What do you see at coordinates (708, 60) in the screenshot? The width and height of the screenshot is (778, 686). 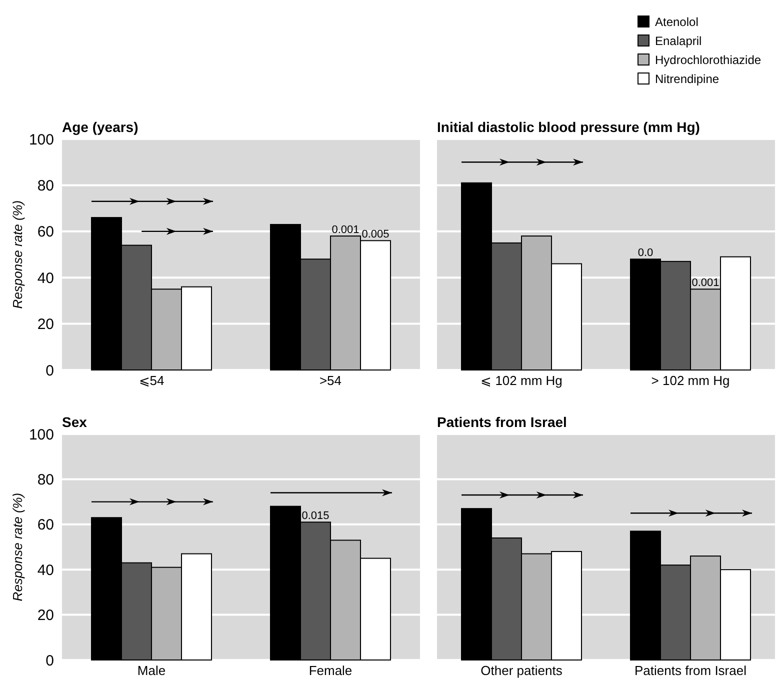 I see `legend-label: Hydrochlorothiazide` at bounding box center [708, 60].